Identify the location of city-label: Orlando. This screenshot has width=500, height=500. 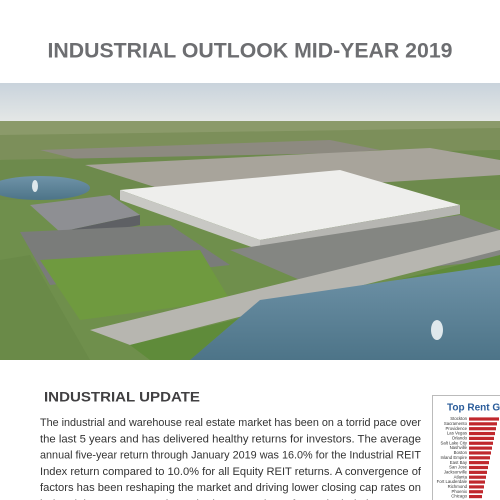
(460, 438).